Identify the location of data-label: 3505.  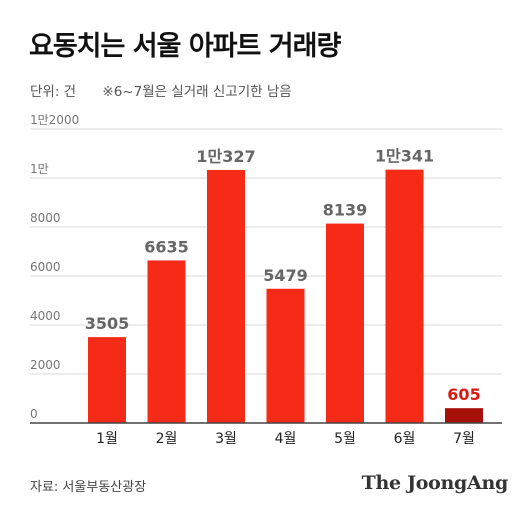
(107, 323).